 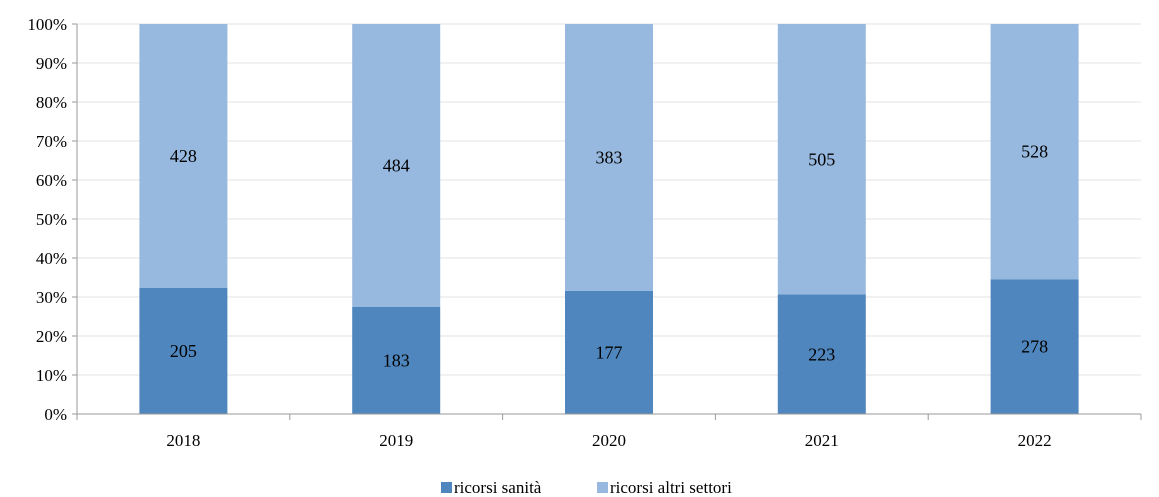 I want to click on bar-segment-2020-sanita, so click(x=609, y=352).